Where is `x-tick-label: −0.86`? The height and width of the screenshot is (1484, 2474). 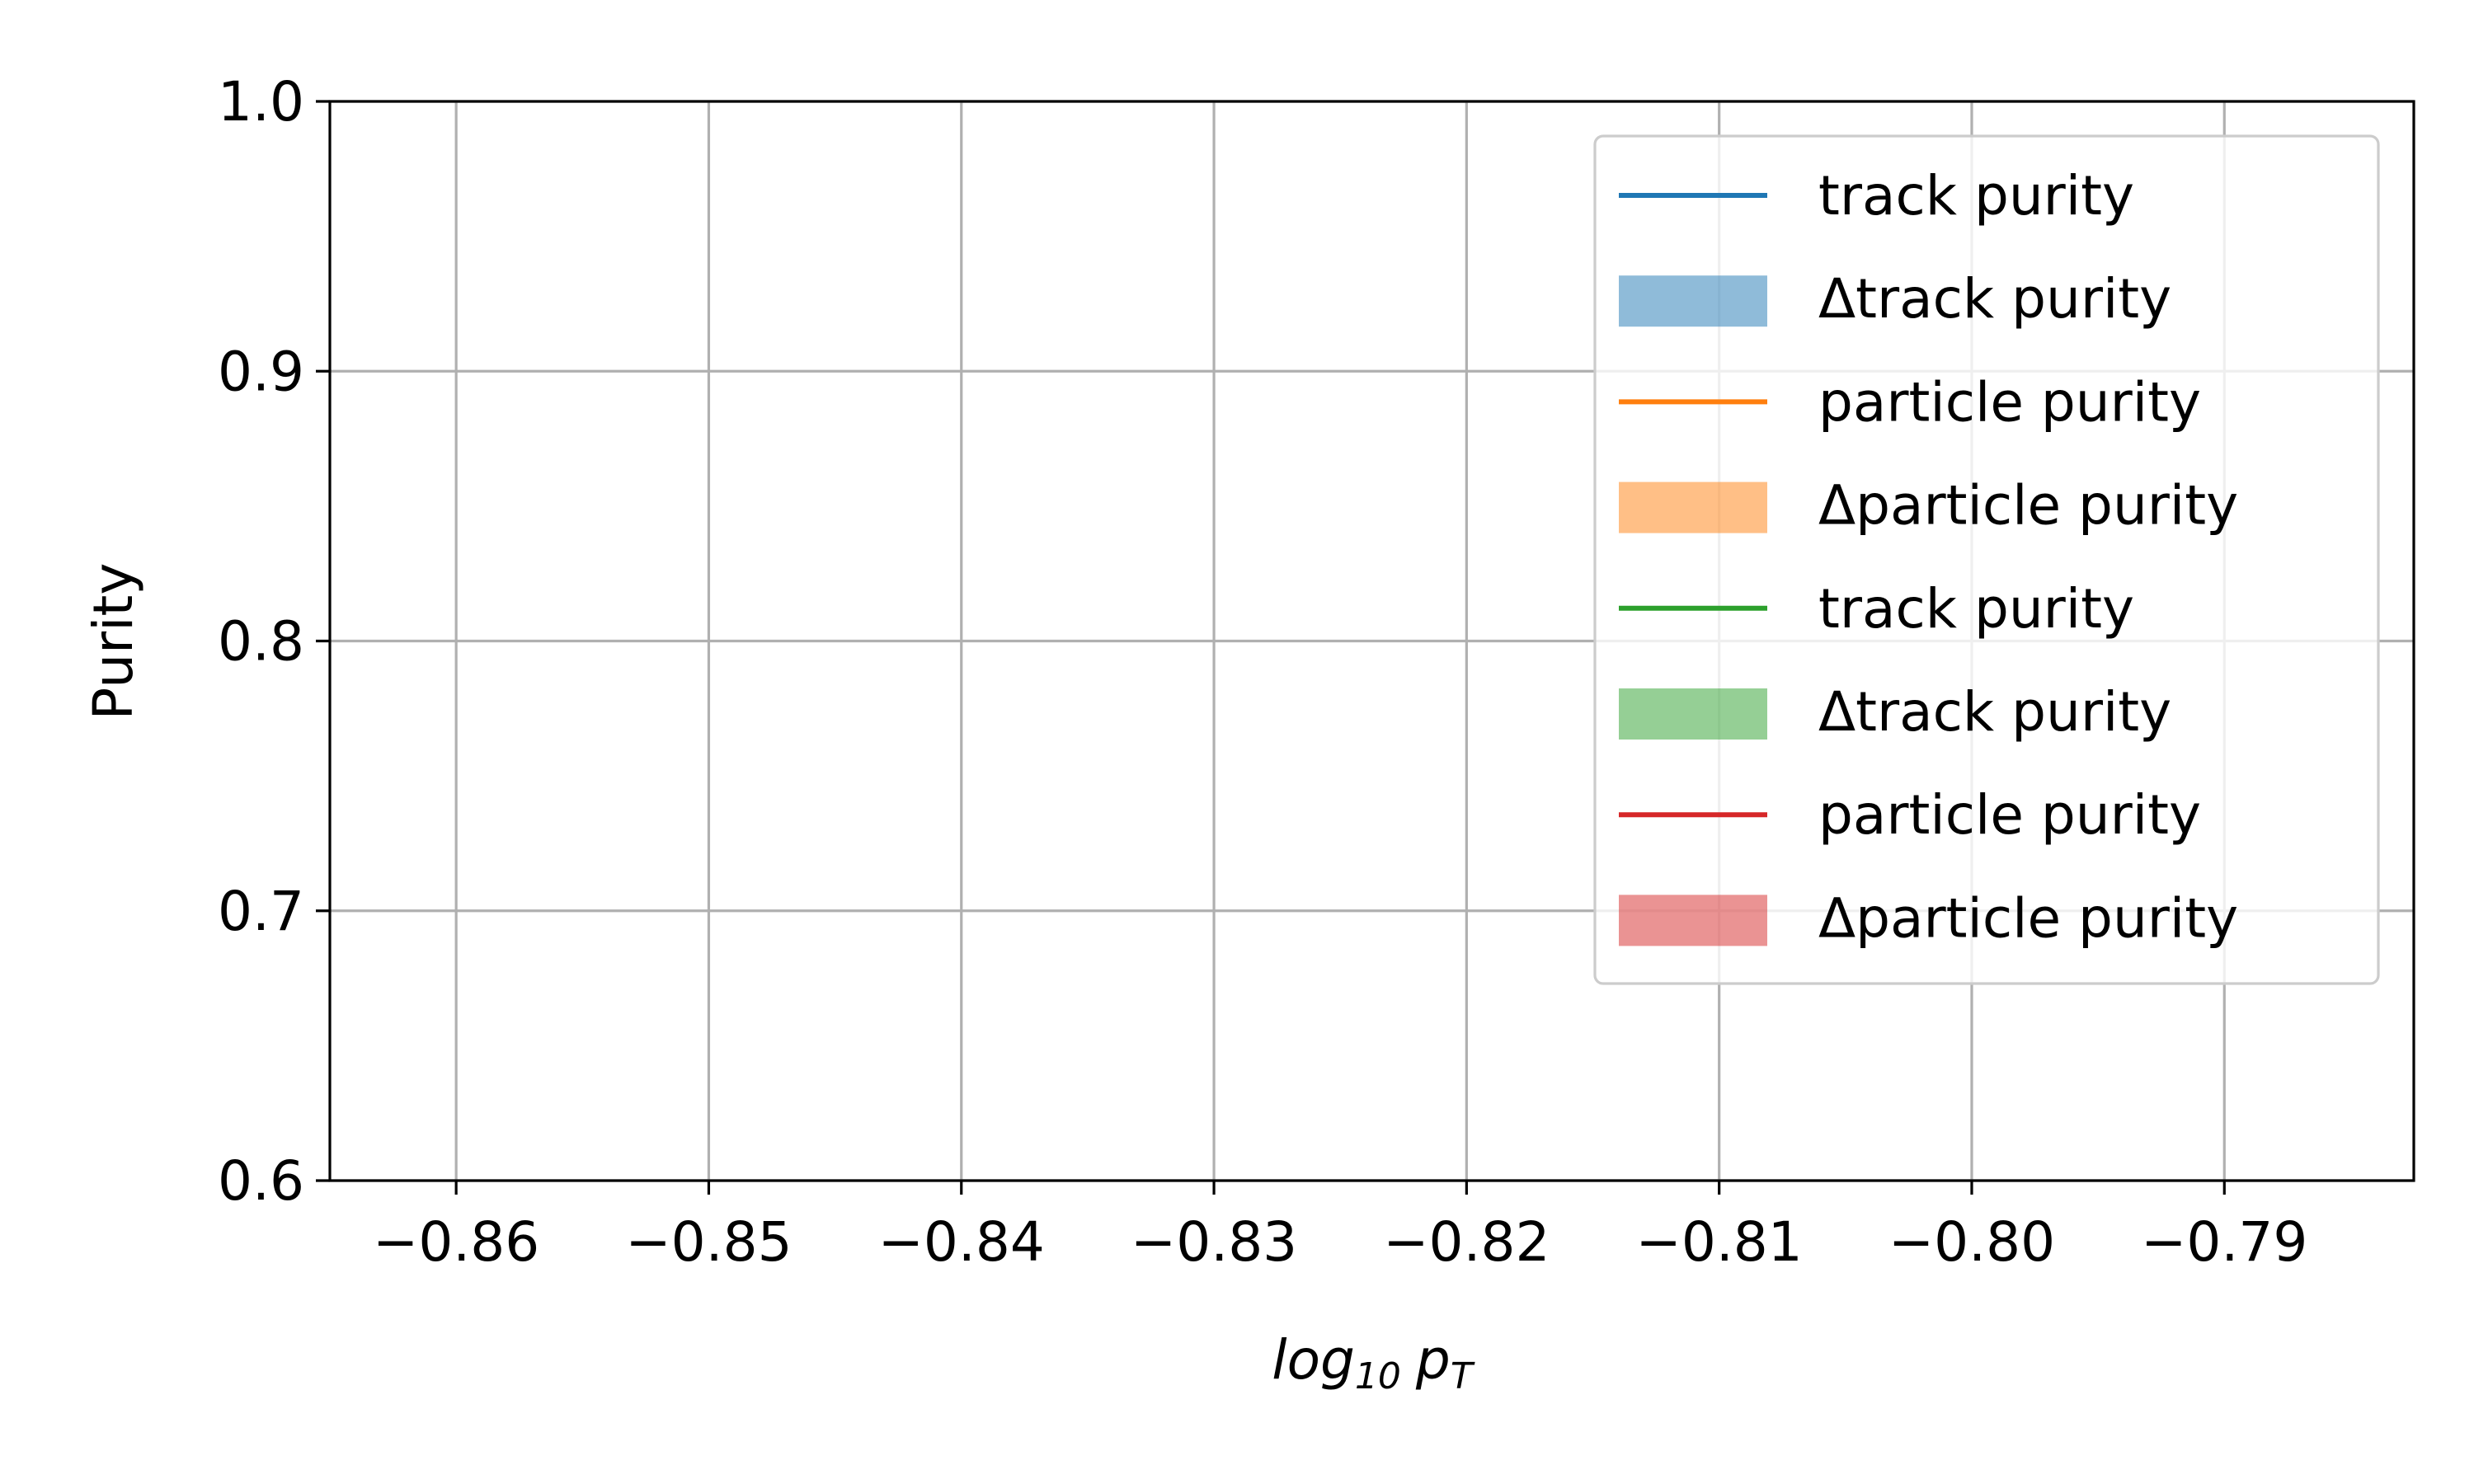 x-tick-label: −0.86 is located at coordinates (456, 1242).